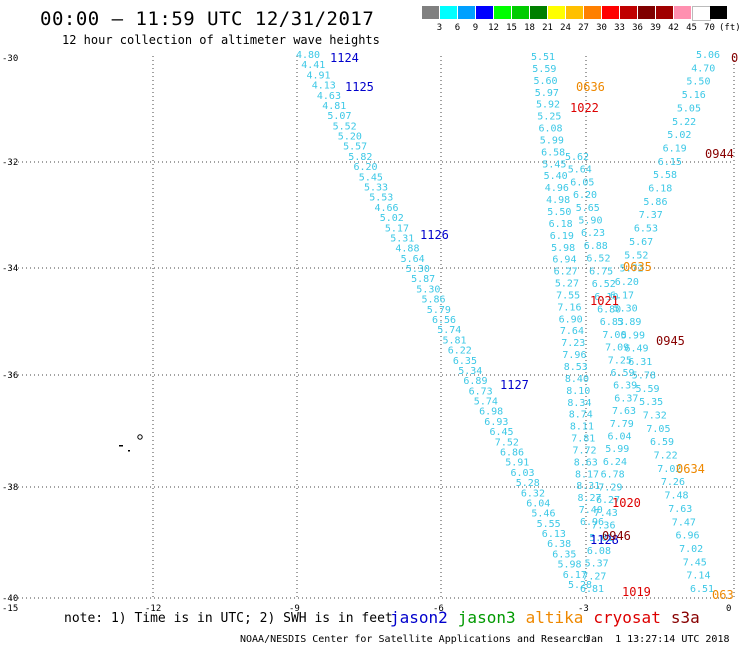 The image size is (740, 650). What do you see at coordinates (592, 589) in the screenshot?
I see `swh-value: 6.81` at bounding box center [592, 589].